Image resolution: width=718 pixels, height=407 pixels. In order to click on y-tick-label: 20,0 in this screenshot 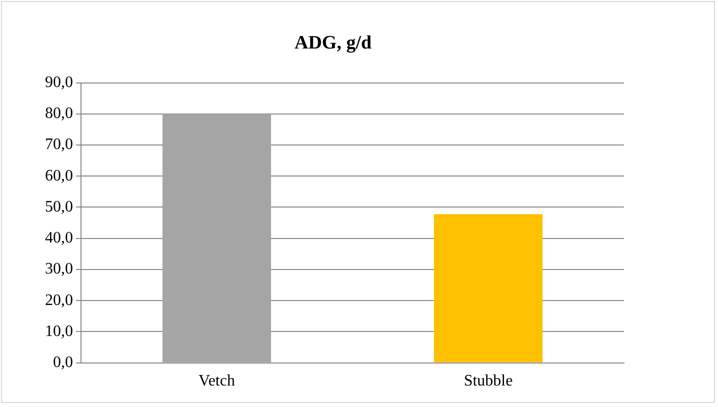, I will do `click(59, 300)`.